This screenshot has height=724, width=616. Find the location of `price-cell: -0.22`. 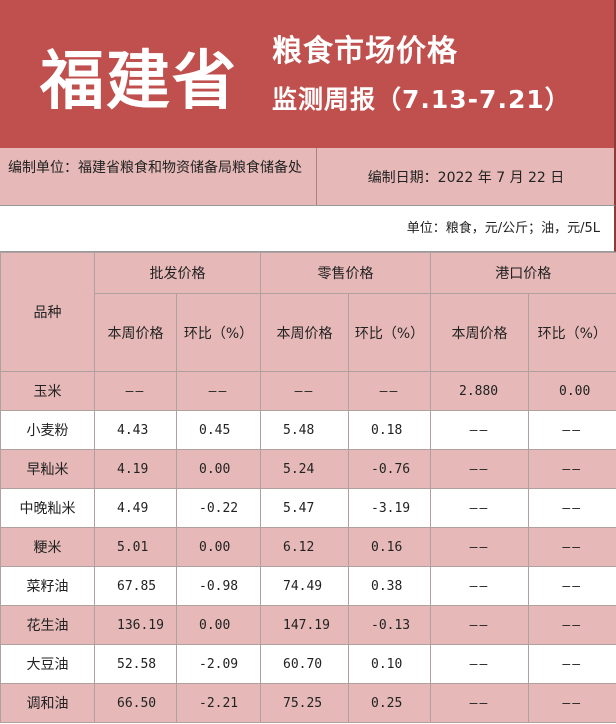

price-cell: -0.22 is located at coordinates (218, 508).